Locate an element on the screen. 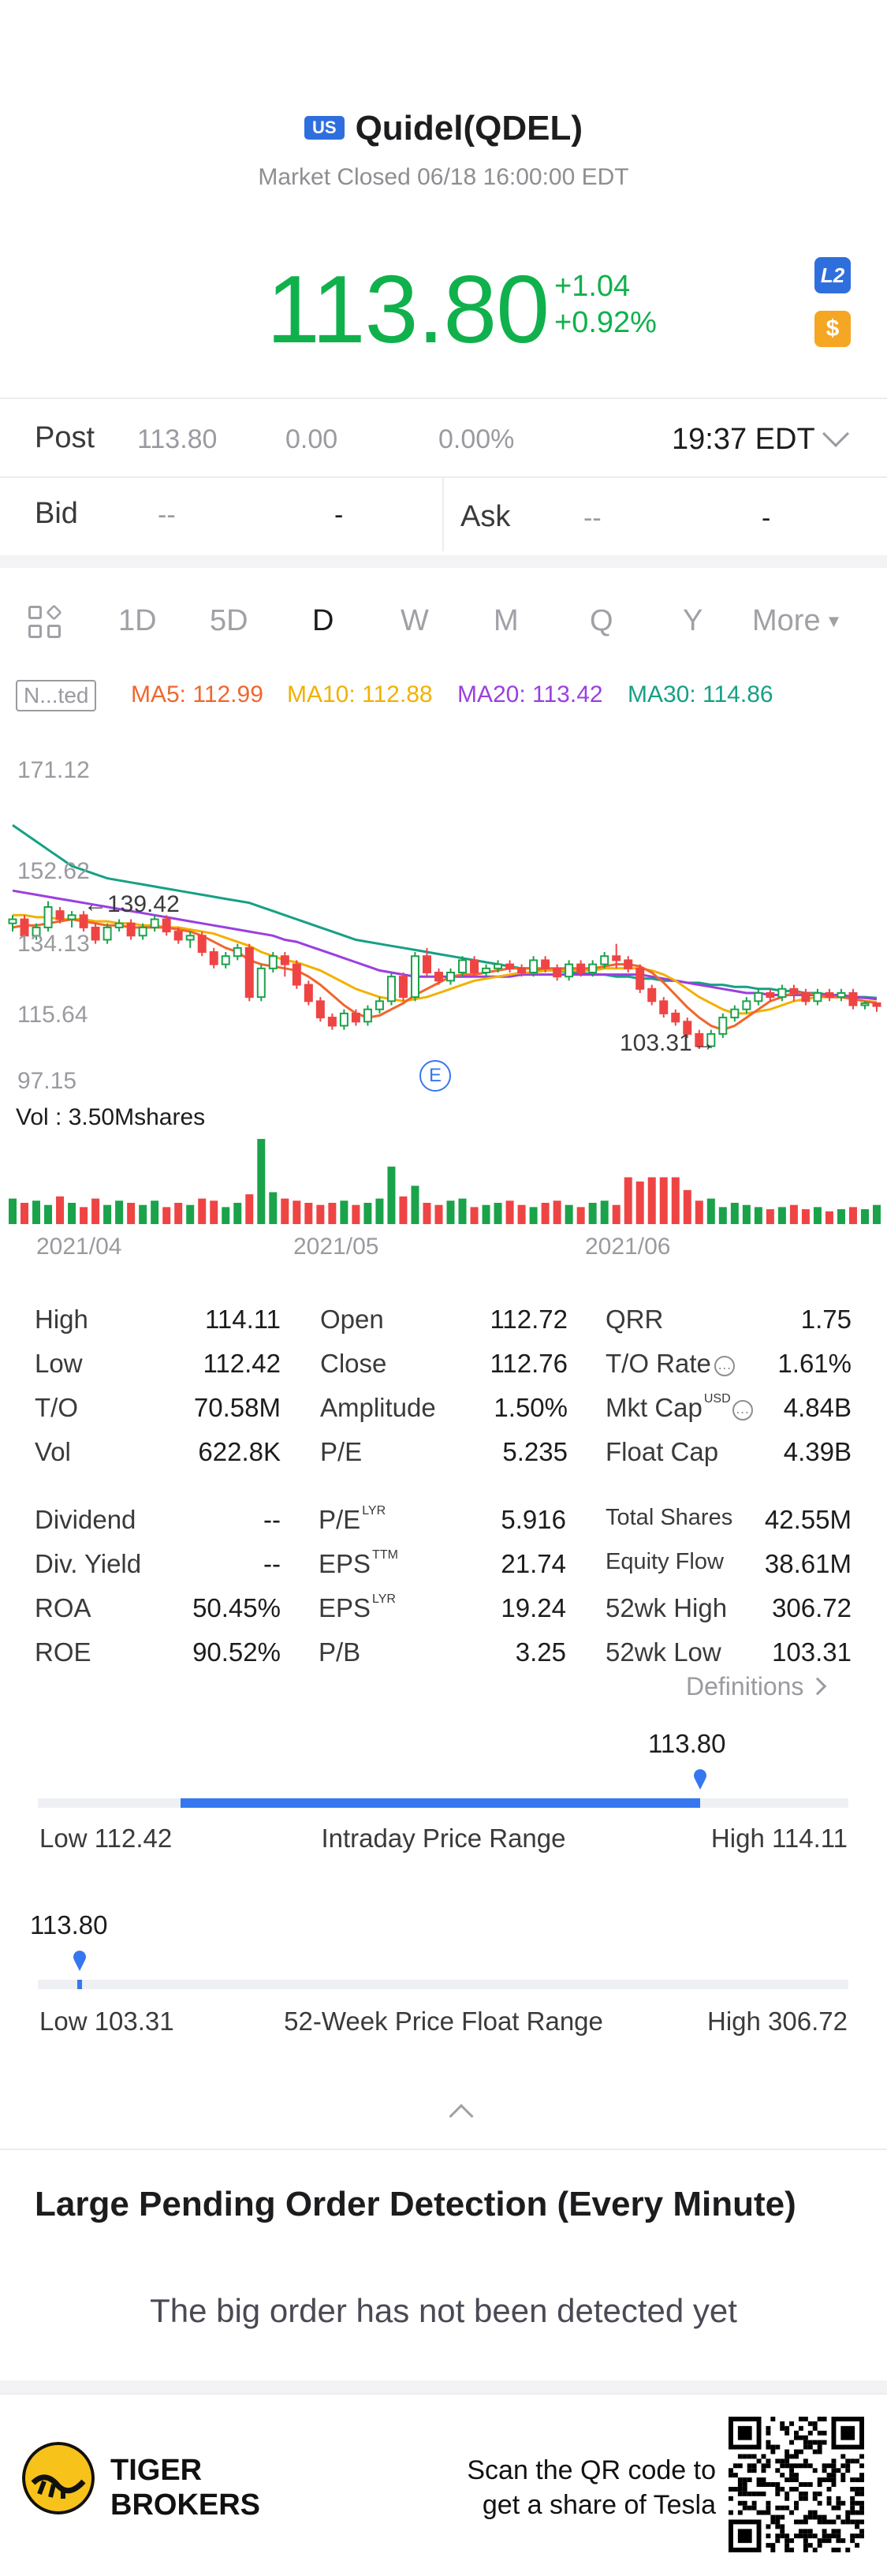 This screenshot has height=2576, width=887. stat-amplitude: Amplitude 1.50% is located at coordinates (444, 1407).